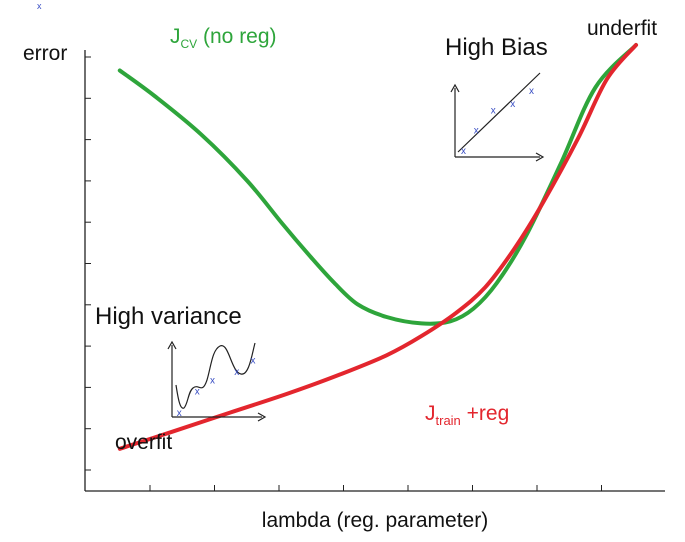  I want to click on stray-x-marker: x, so click(39, 6).